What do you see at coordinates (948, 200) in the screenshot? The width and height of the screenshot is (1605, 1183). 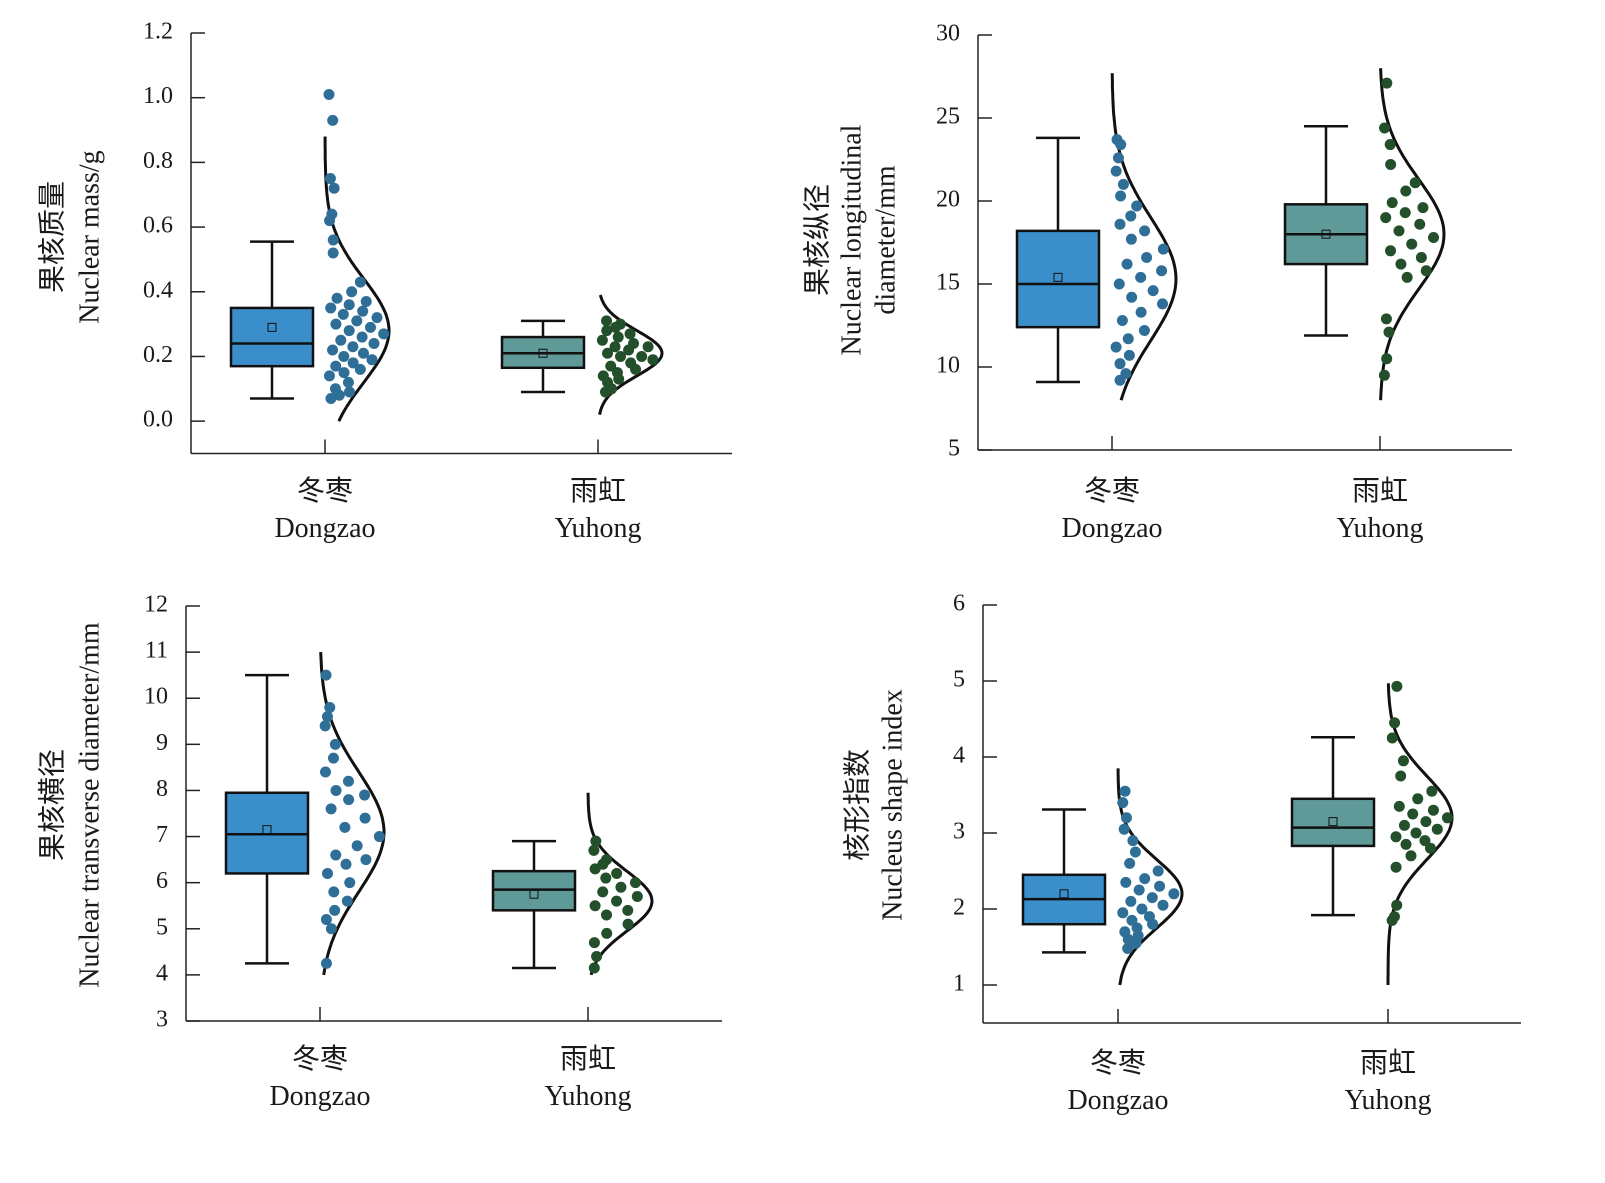 I see `y-tick-label: 20` at bounding box center [948, 200].